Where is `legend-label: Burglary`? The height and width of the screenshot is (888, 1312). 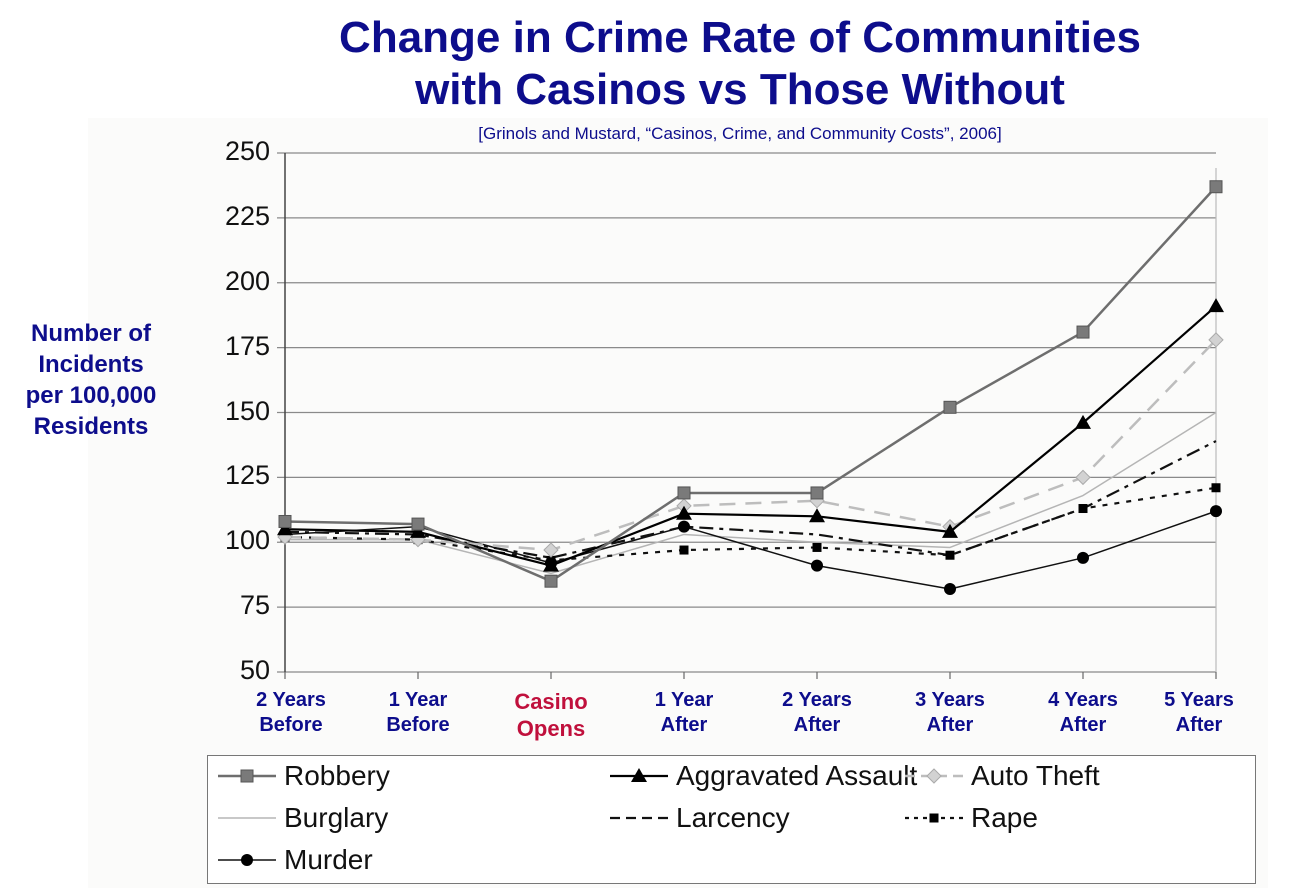
legend-label: Burglary is located at coordinates (336, 817).